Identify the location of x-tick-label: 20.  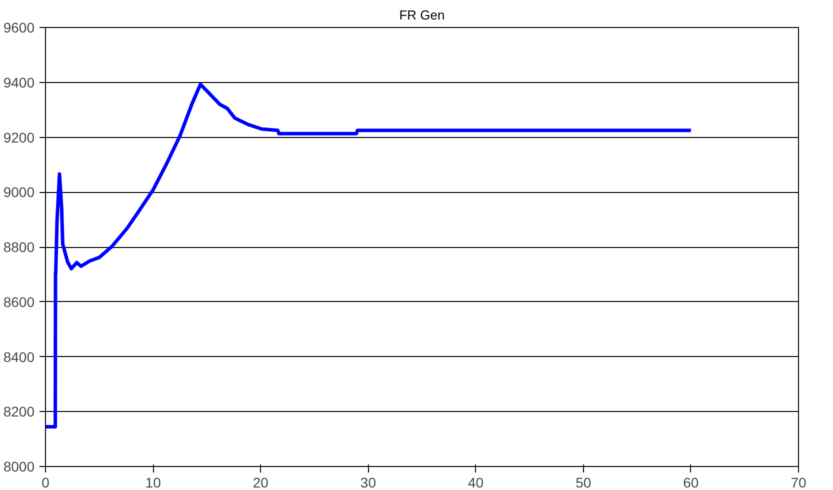
(260, 482).